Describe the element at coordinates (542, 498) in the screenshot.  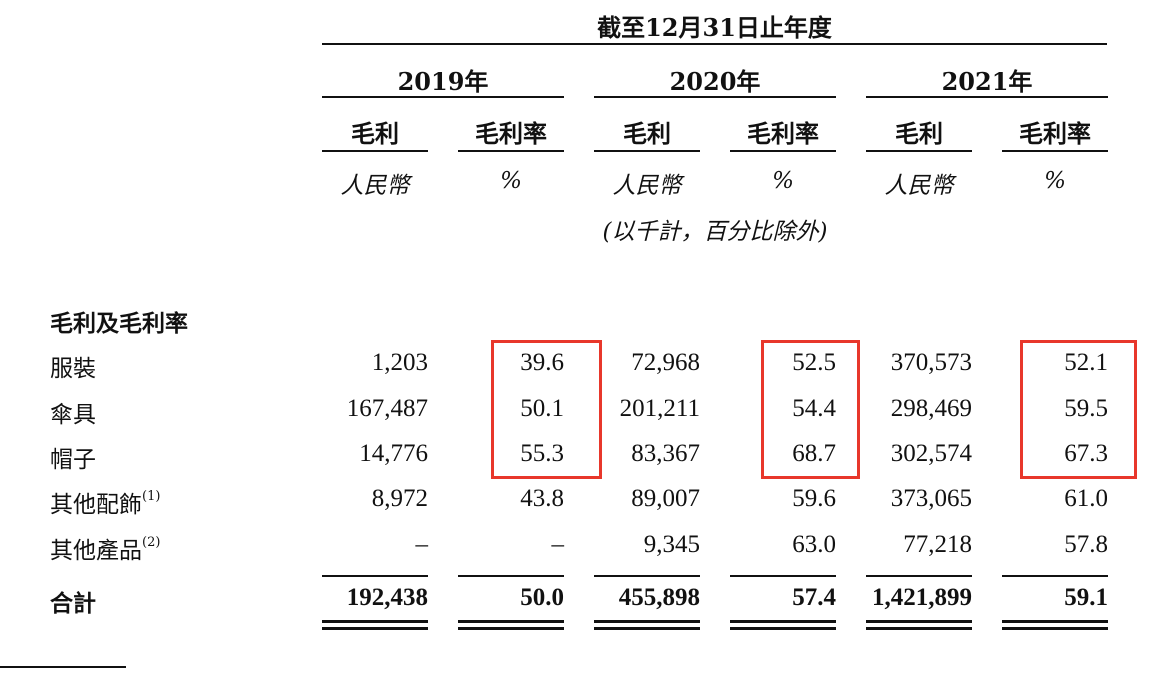
I see `table-cell: 43.8` at that location.